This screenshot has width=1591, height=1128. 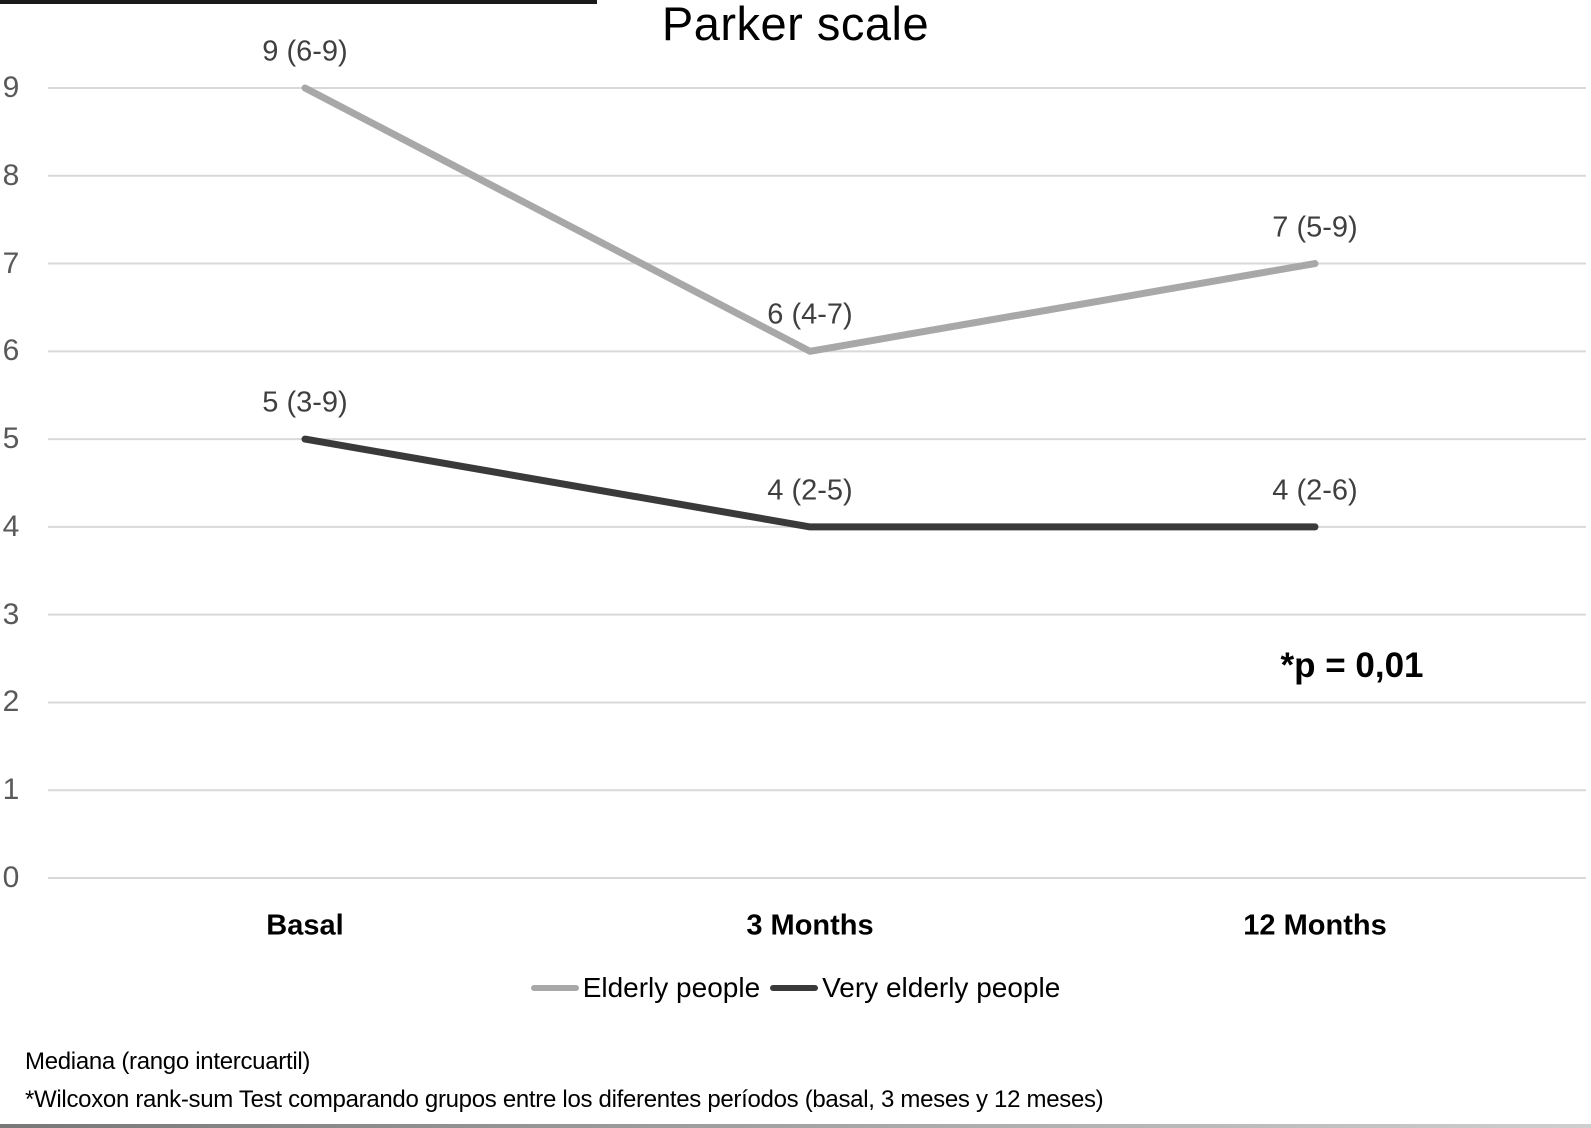 I want to click on data-label: 7 (5-9), so click(x=1315, y=227).